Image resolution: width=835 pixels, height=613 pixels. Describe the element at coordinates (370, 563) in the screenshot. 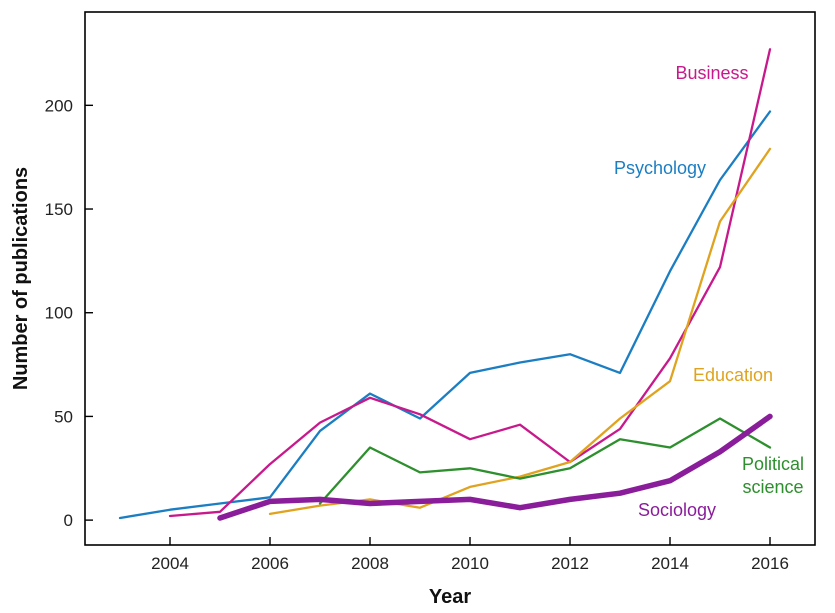

I see `x-tick-label: 2008` at that location.